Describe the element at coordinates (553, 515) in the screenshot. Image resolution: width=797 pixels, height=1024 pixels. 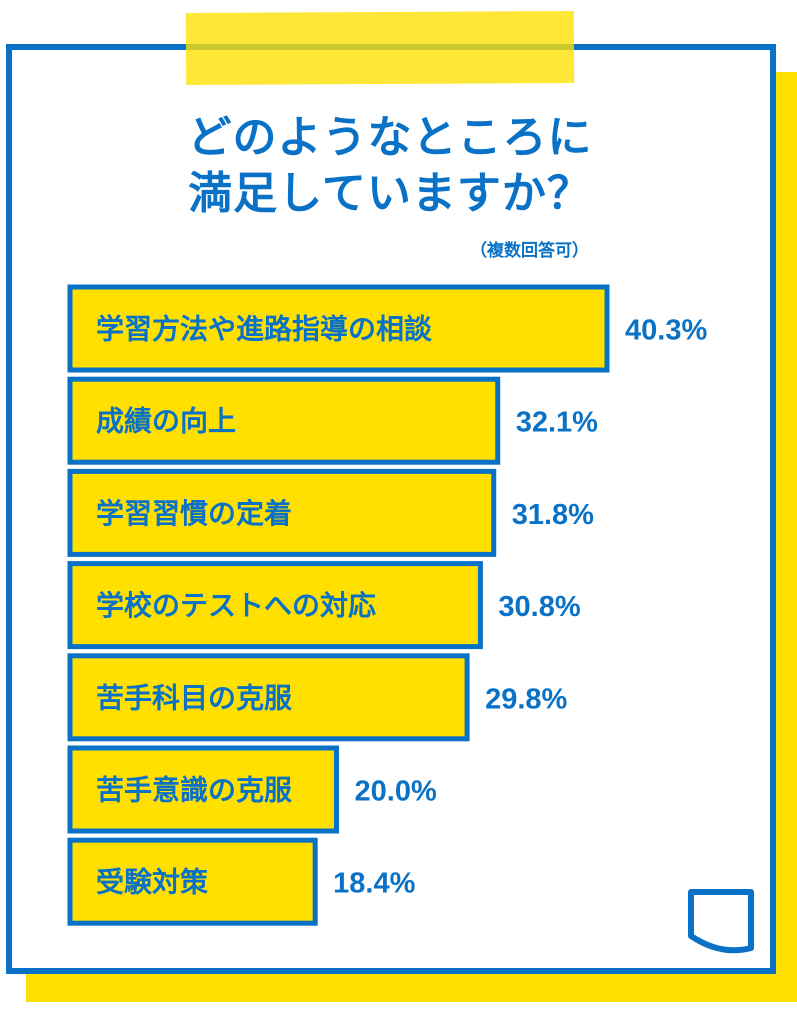
I see `value-label-3: 31.8%` at that location.